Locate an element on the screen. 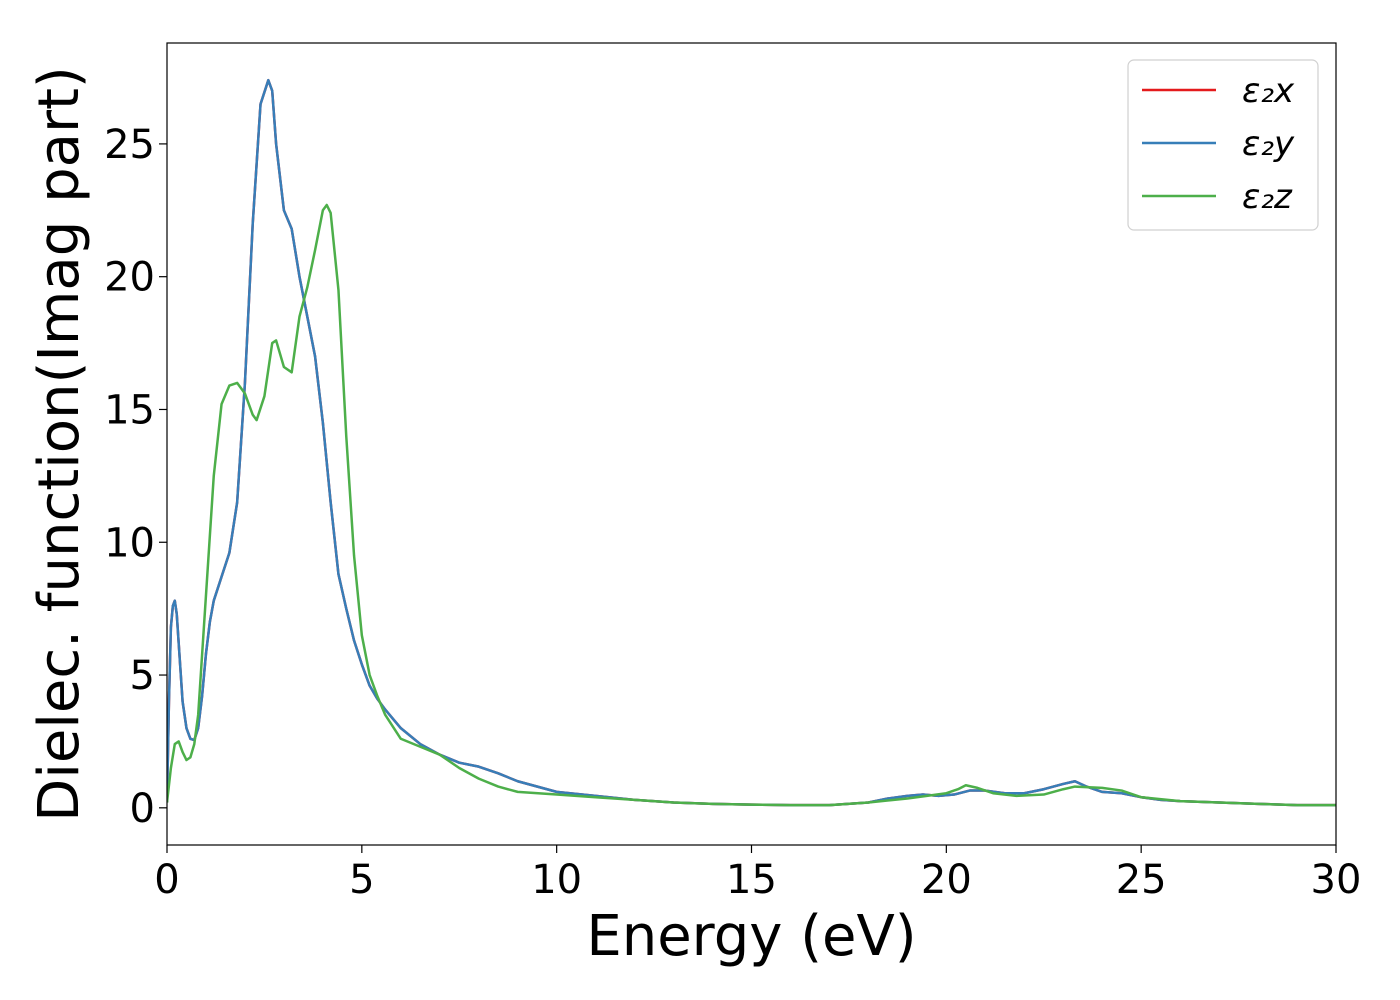  x-tick-label: 30 is located at coordinates (1336, 880).